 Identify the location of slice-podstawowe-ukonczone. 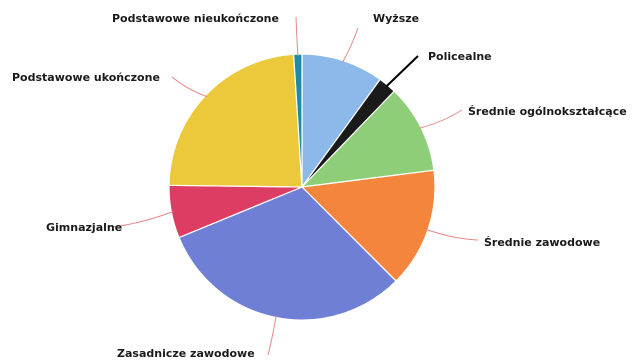
(235, 120).